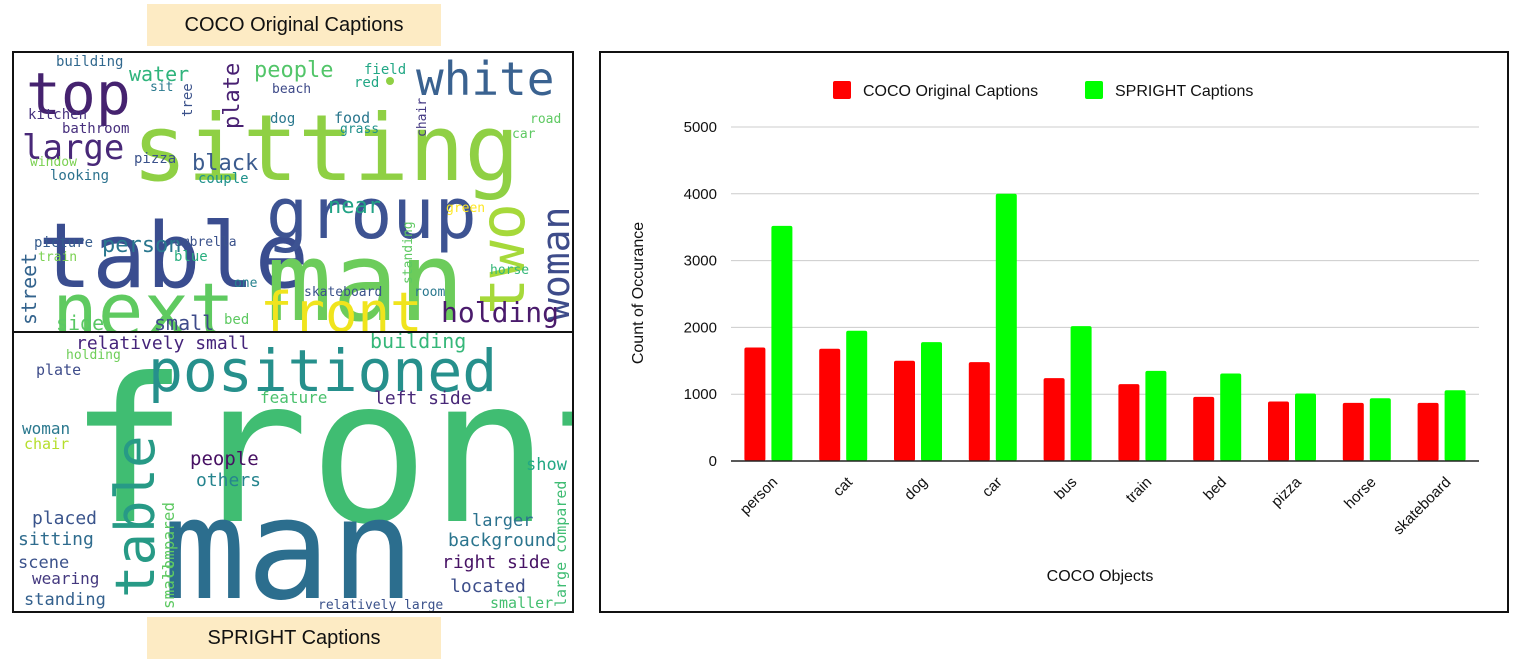  What do you see at coordinates (1305, 427) in the screenshot?
I see `bar-spright-pizza` at bounding box center [1305, 427].